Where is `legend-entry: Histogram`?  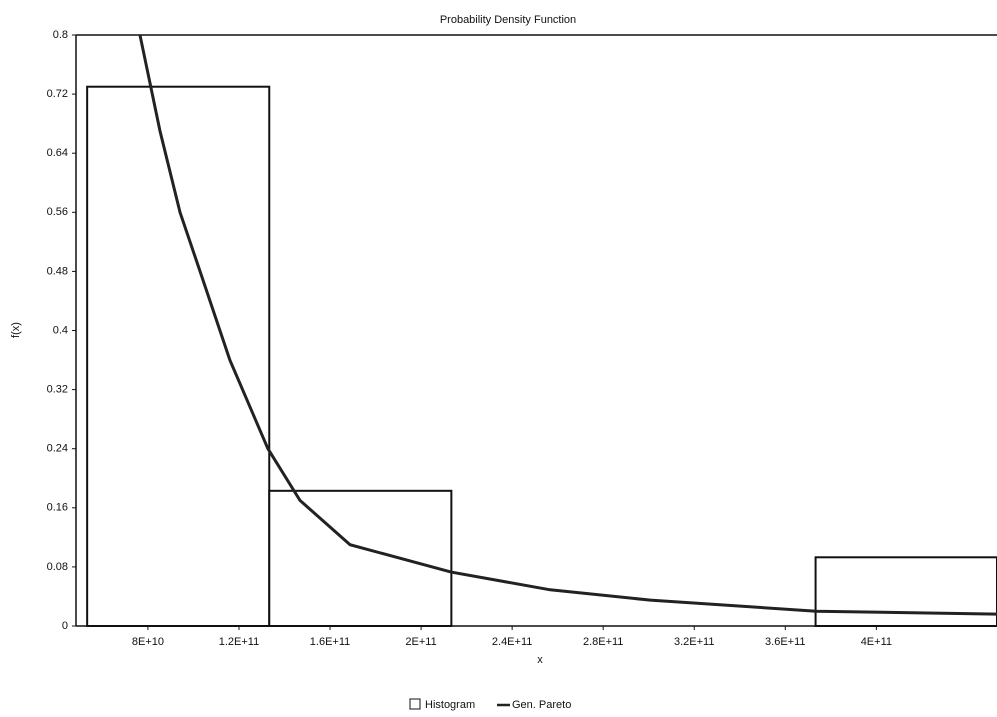 legend-entry: Histogram is located at coordinates (450, 705).